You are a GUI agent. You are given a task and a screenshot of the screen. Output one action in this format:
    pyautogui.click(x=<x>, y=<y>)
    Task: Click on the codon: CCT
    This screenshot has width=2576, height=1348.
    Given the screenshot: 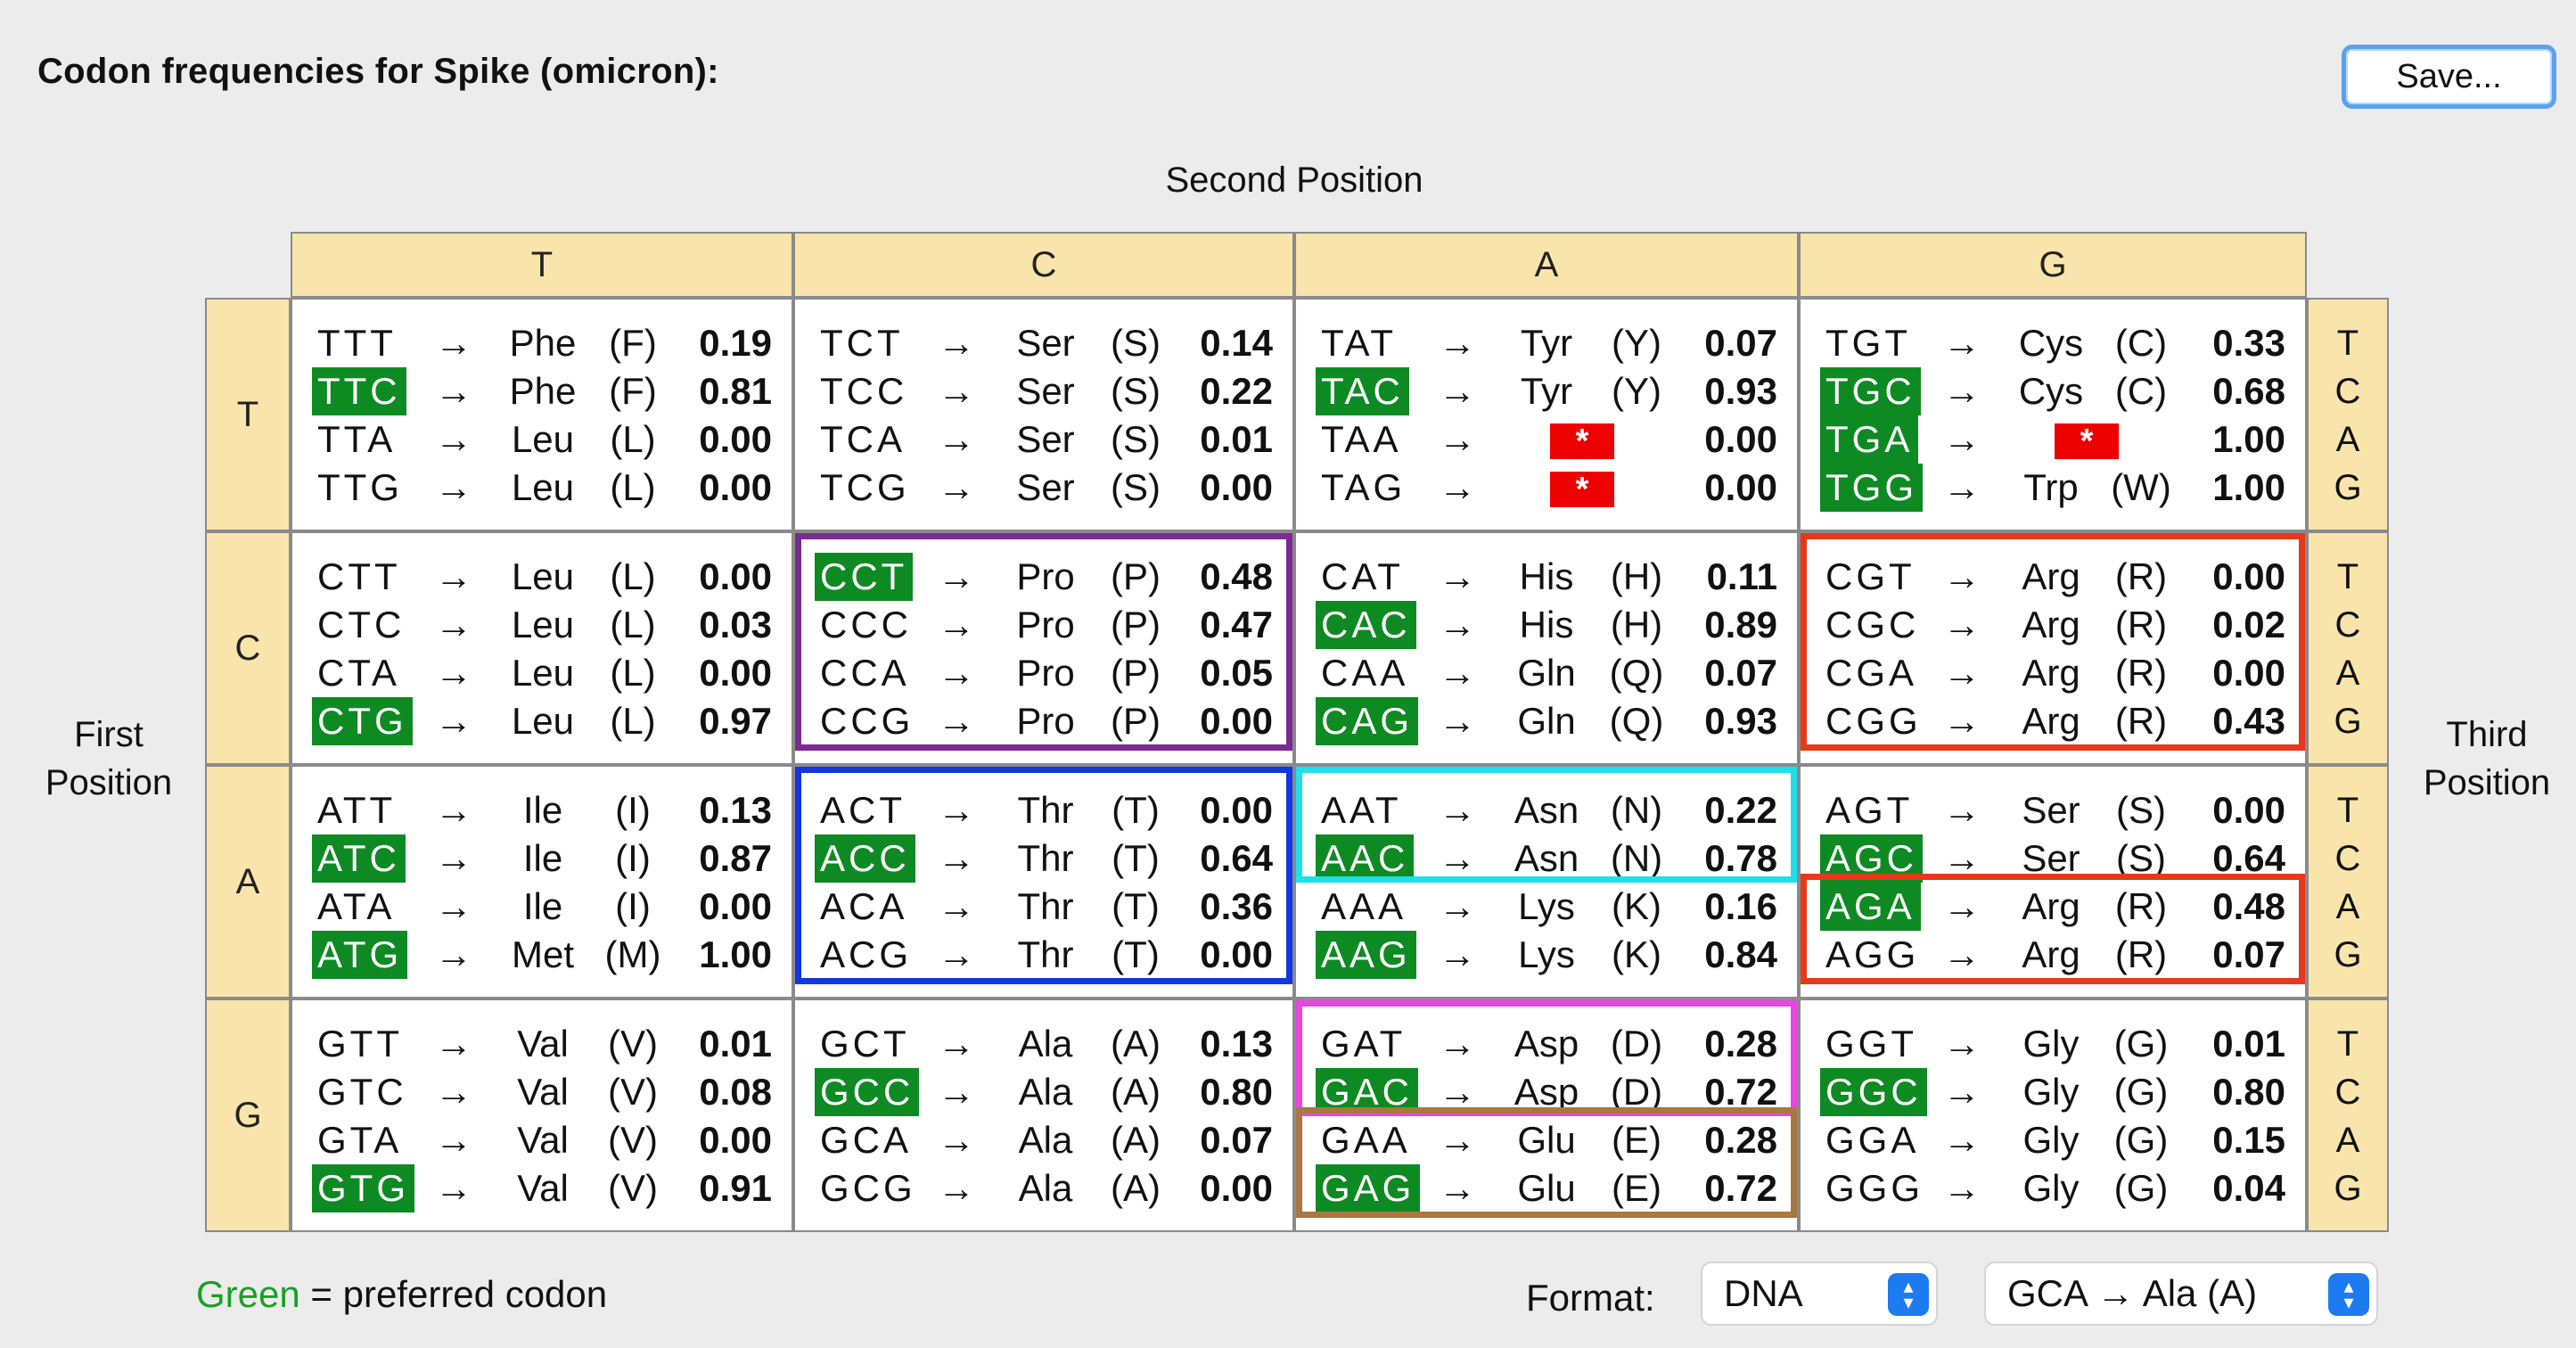 What is the action you would take?
    pyautogui.click(x=864, y=577)
    